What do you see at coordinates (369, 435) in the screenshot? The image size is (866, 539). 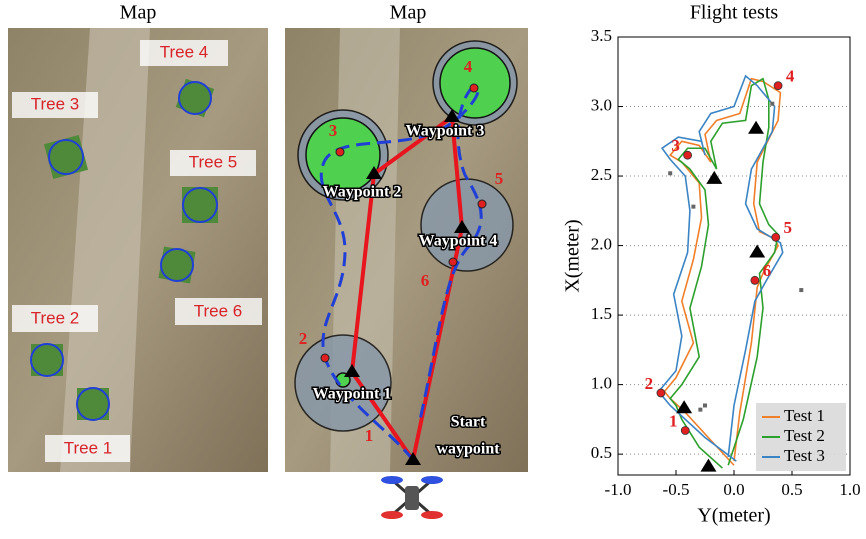 I see `waypoint-number: 1` at bounding box center [369, 435].